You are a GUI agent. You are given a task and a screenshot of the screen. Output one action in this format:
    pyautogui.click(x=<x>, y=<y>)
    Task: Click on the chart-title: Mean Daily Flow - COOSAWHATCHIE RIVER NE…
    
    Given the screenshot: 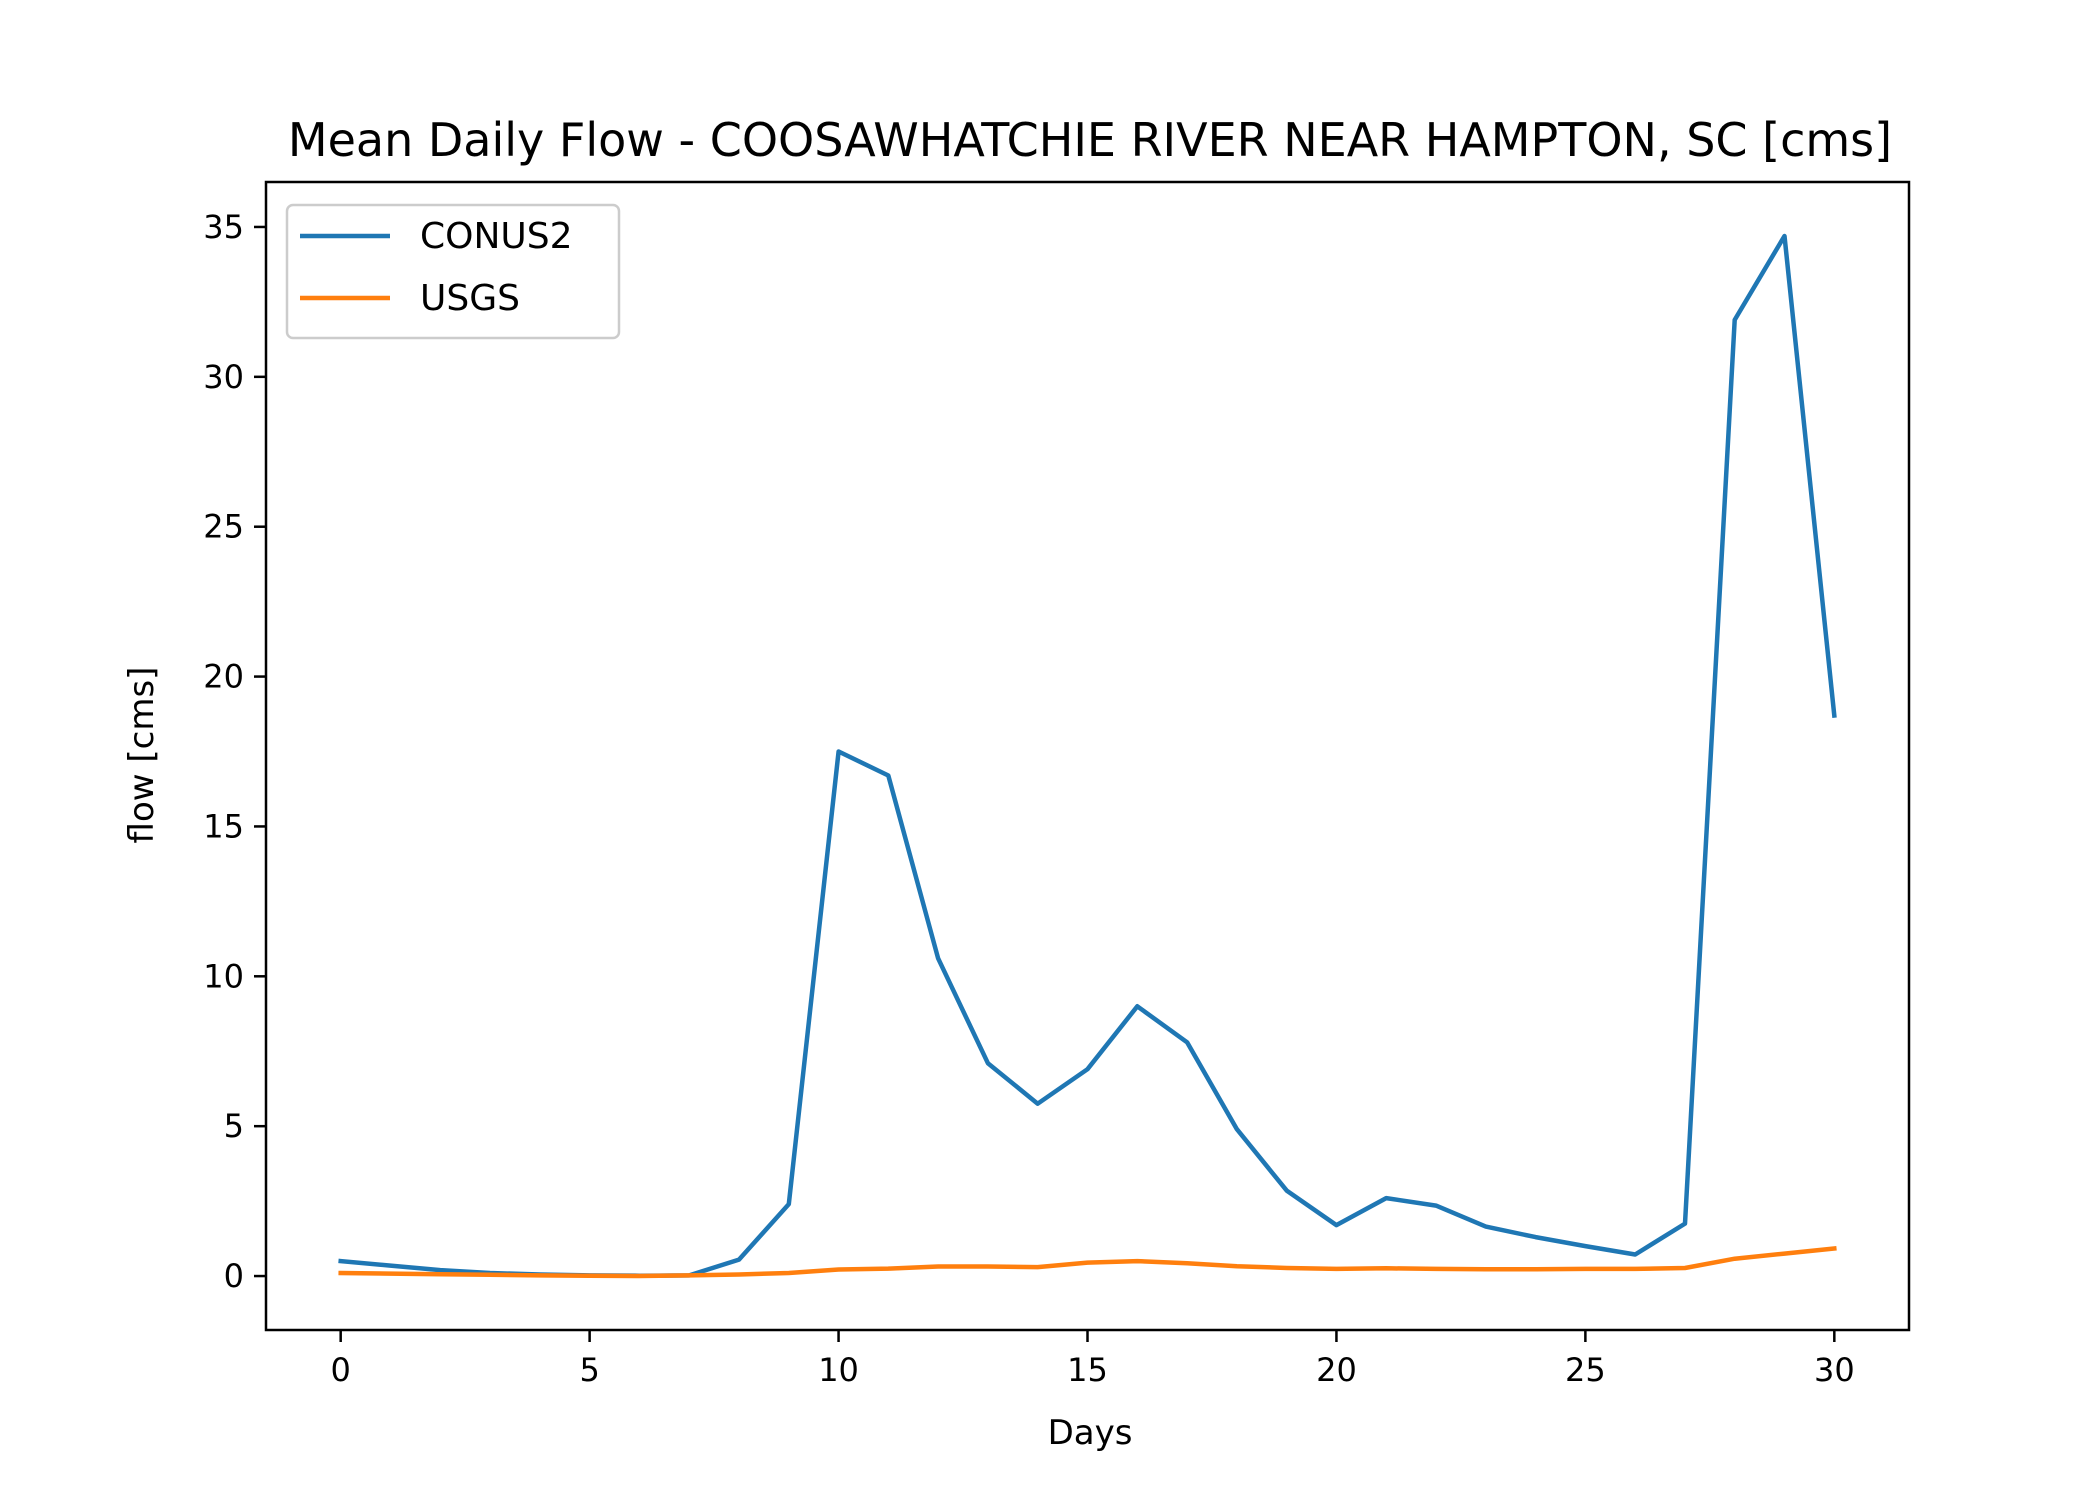 What is the action you would take?
    pyautogui.click(x=1090, y=140)
    